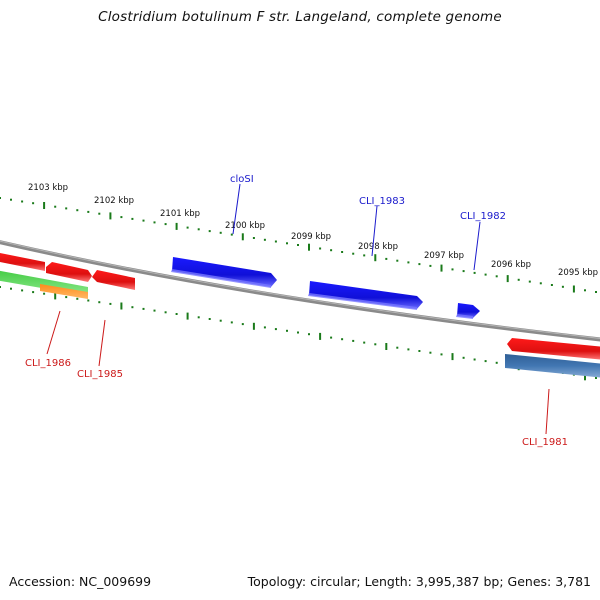 This screenshot has width=600, height=600. What do you see at coordinates (547, 411) in the screenshot?
I see `leader-cli1981` at bounding box center [547, 411].